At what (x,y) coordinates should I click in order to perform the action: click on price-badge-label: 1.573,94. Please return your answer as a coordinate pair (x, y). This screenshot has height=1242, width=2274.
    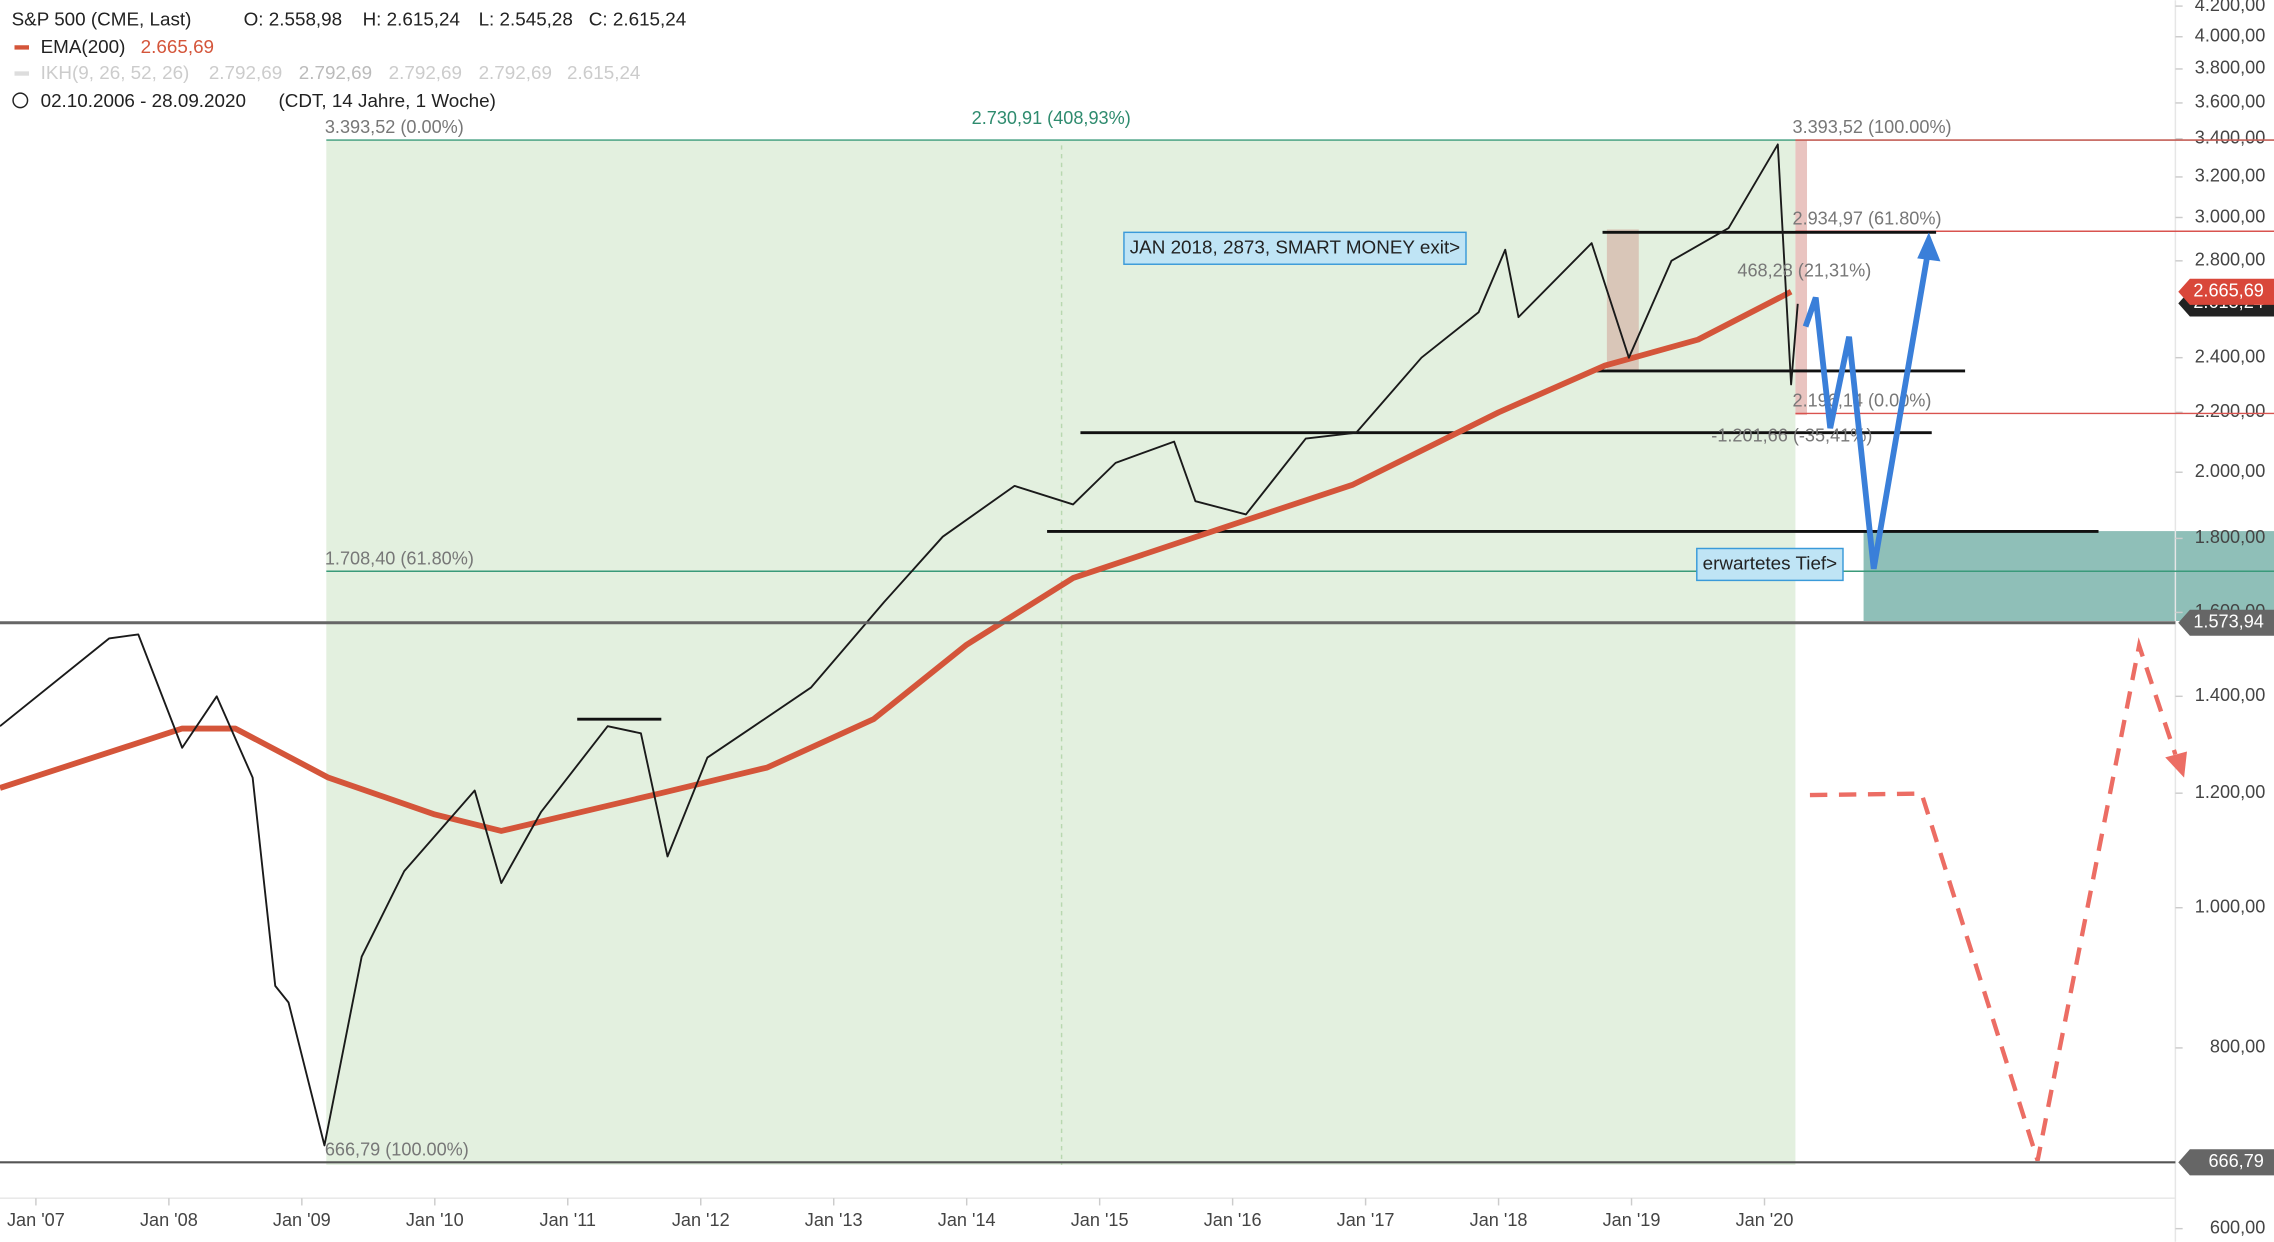
    Looking at the image, I should click on (2228, 622).